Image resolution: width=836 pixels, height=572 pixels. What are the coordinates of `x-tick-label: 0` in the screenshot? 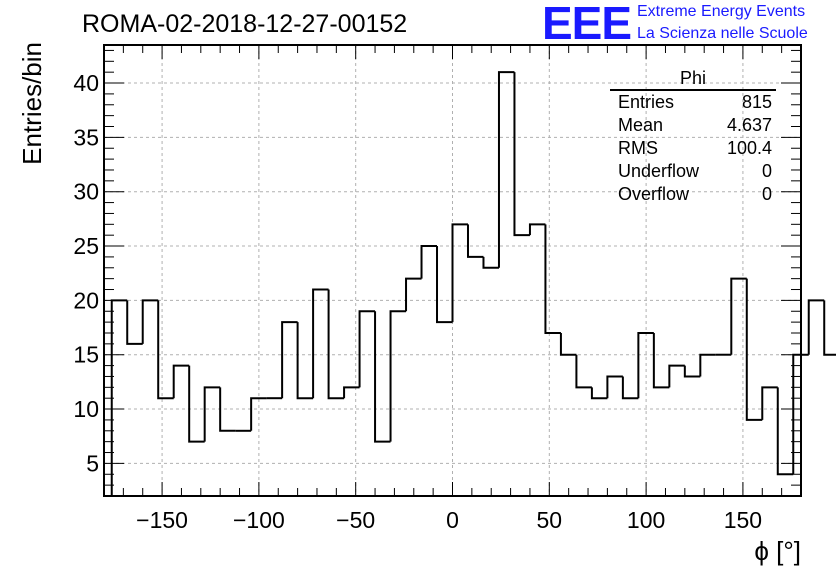 It's located at (452, 520).